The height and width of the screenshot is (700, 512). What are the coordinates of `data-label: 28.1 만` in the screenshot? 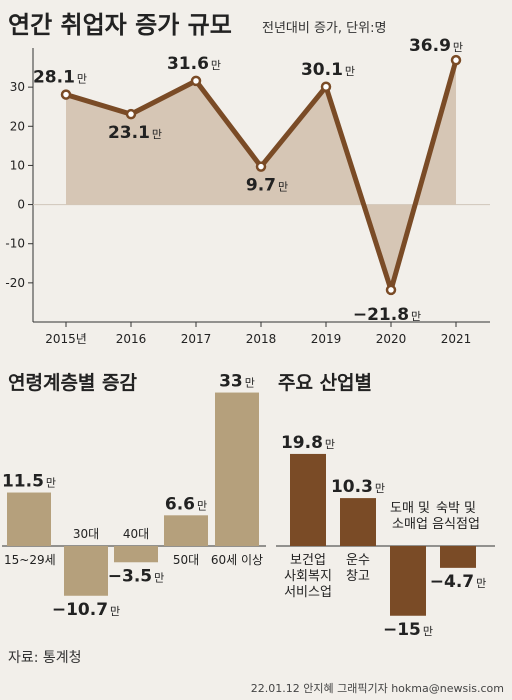 It's located at (60, 78).